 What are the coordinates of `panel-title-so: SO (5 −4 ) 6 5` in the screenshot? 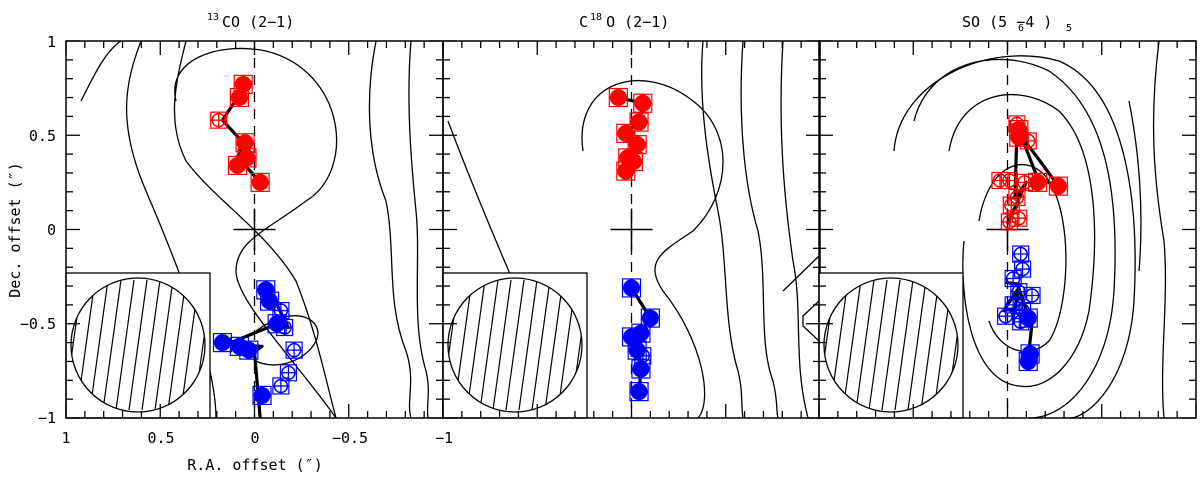 It's located at (1017, 23).